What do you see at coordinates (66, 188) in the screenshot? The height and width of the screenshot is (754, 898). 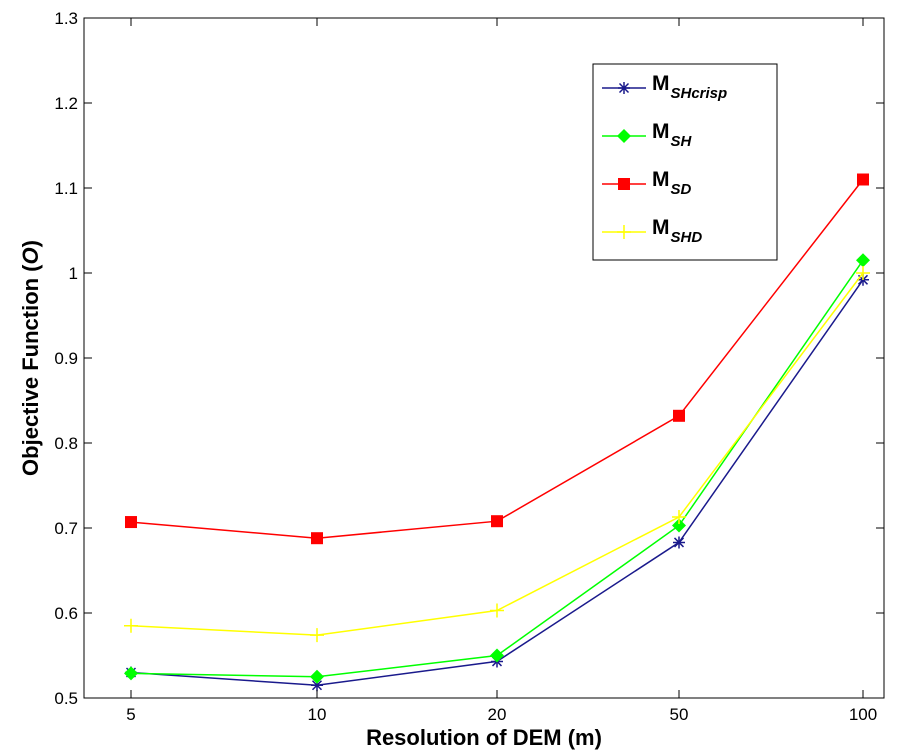 I see `y-tick-label: 1.1` at bounding box center [66, 188].